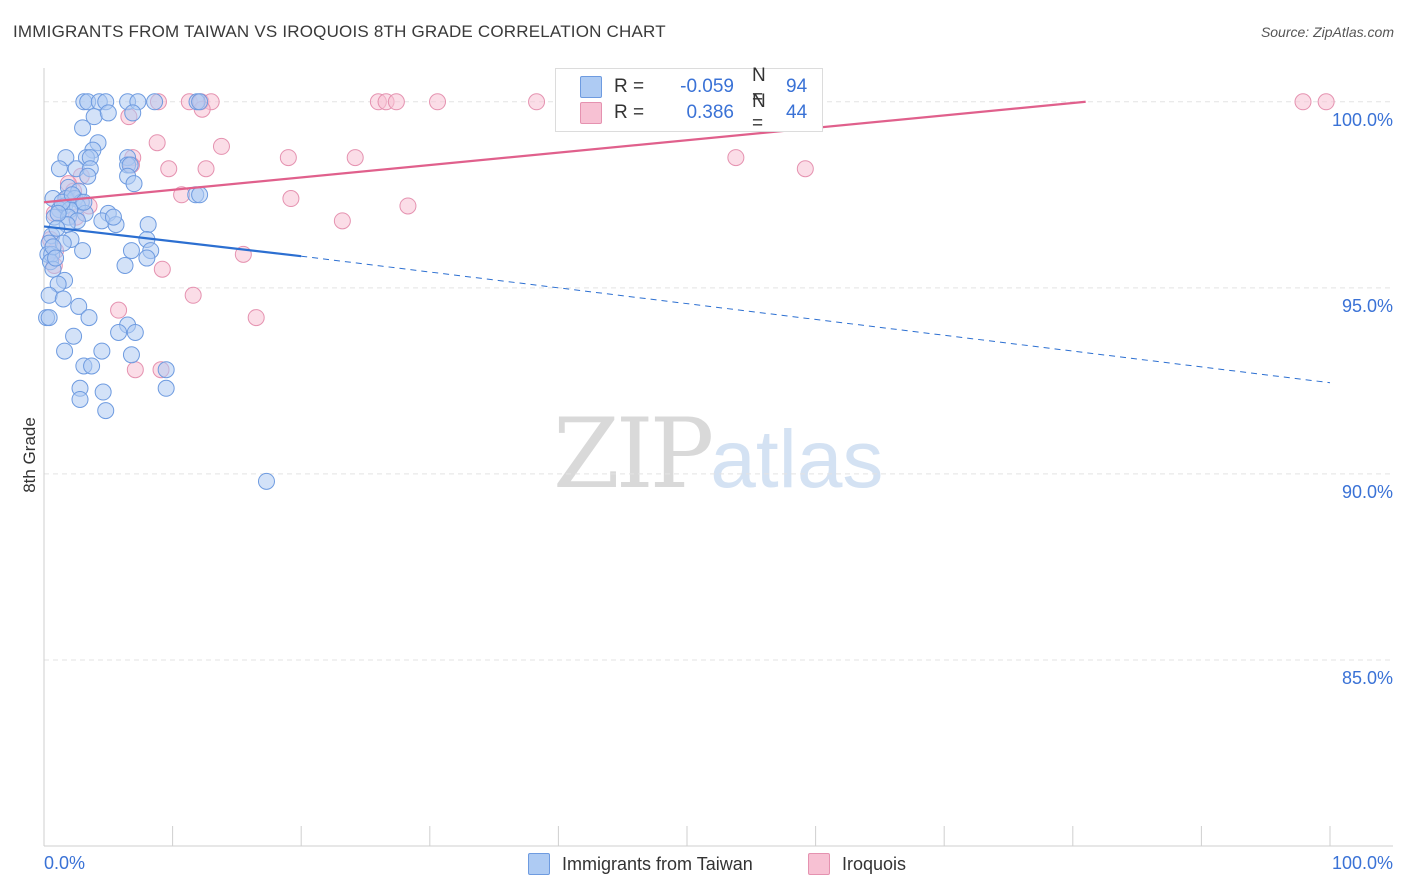 The image size is (1406, 892). I want to click on y-tick-label: 100.0%, so click(1362, 120).